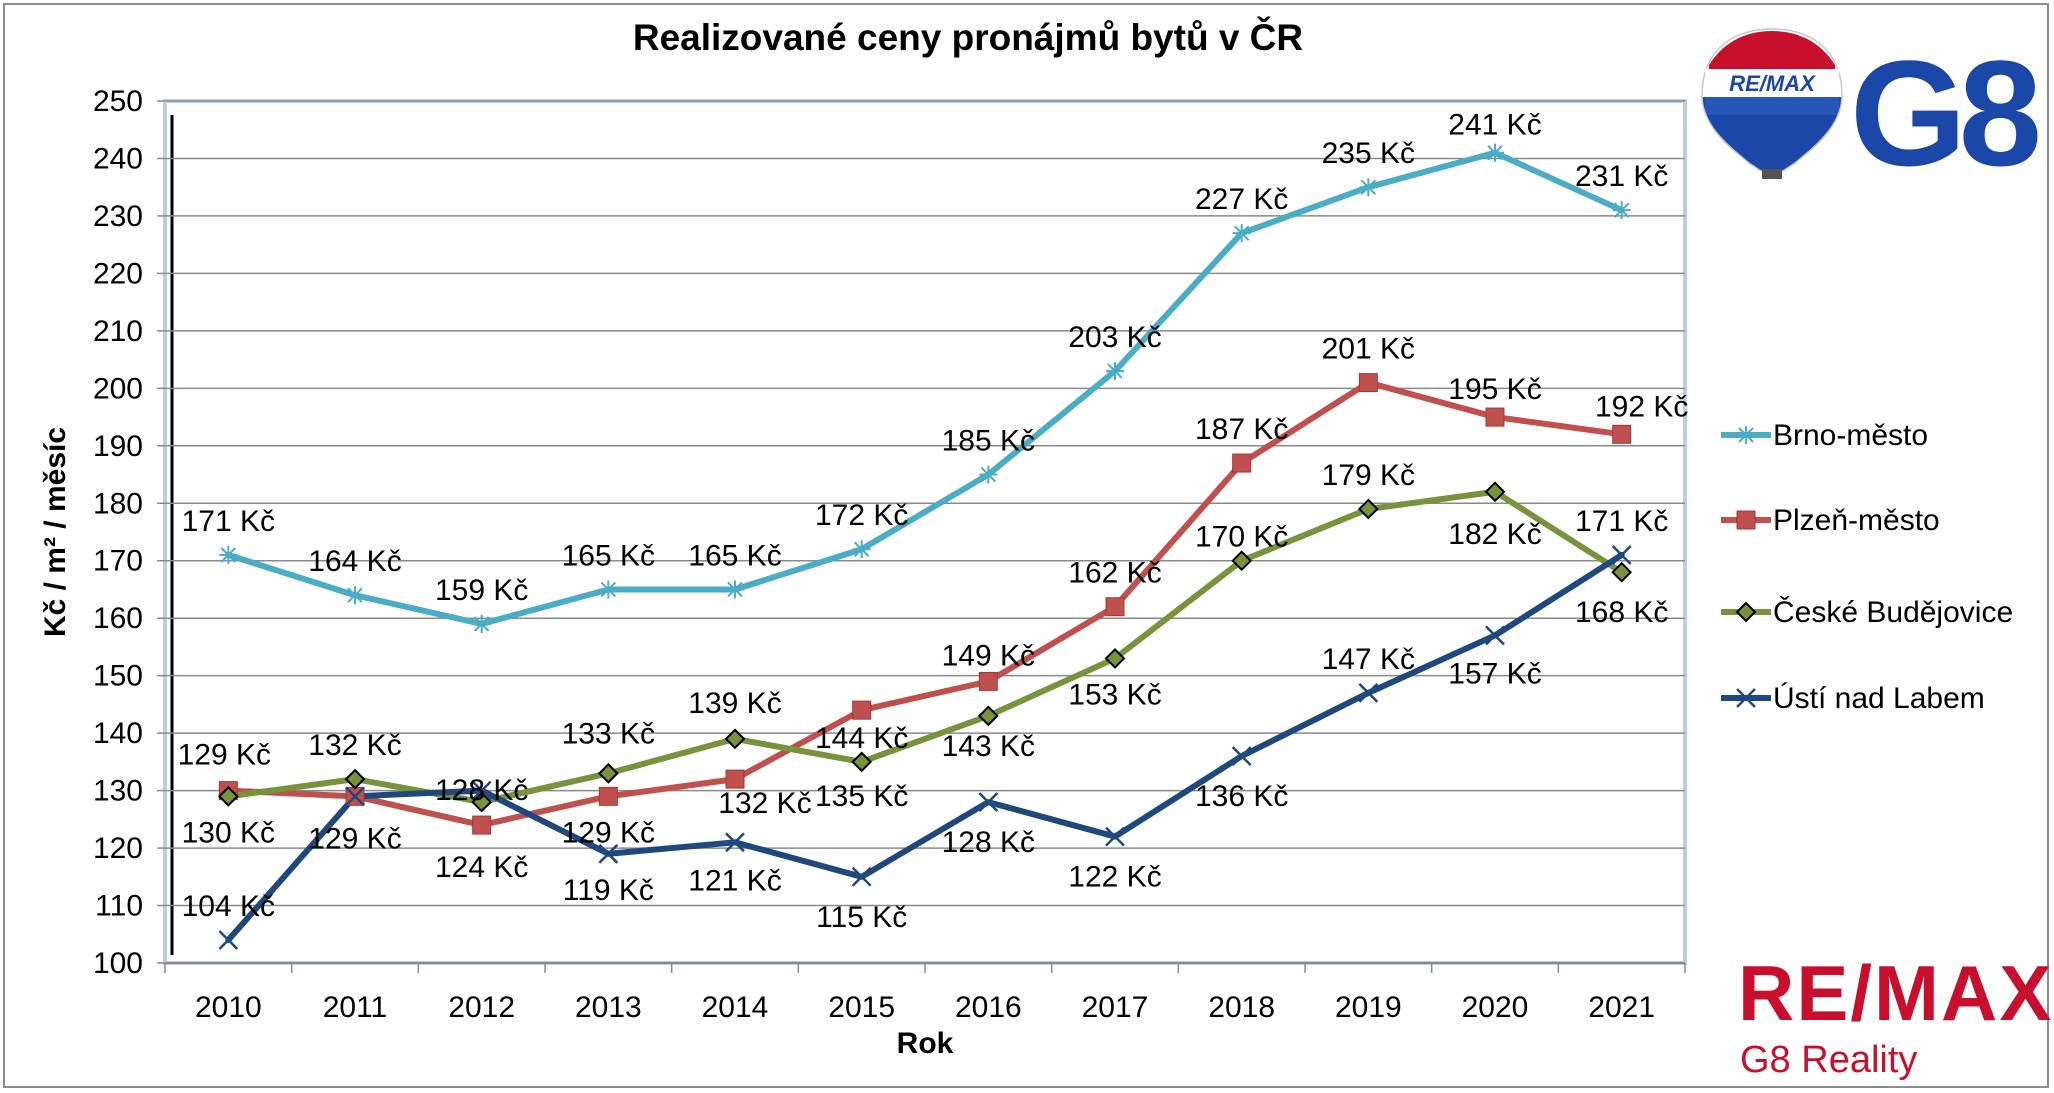 The height and width of the screenshot is (1093, 2054). Describe the element at coordinates (1621, 176) in the screenshot. I see `data-label: 231 Kč` at that location.